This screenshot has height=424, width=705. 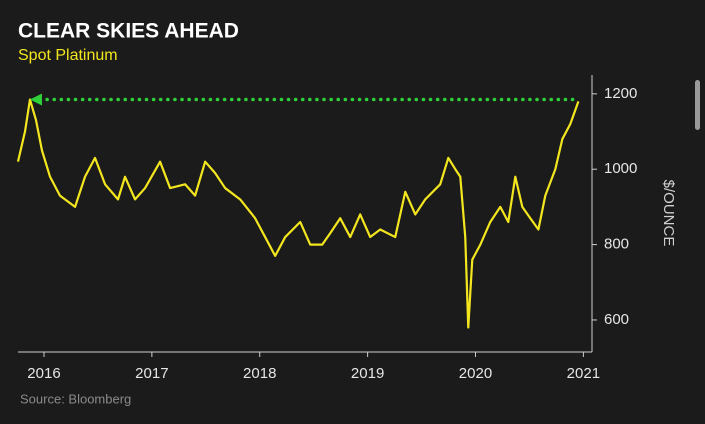 What do you see at coordinates (616, 244) in the screenshot?
I see `y-tick-label: 800` at bounding box center [616, 244].